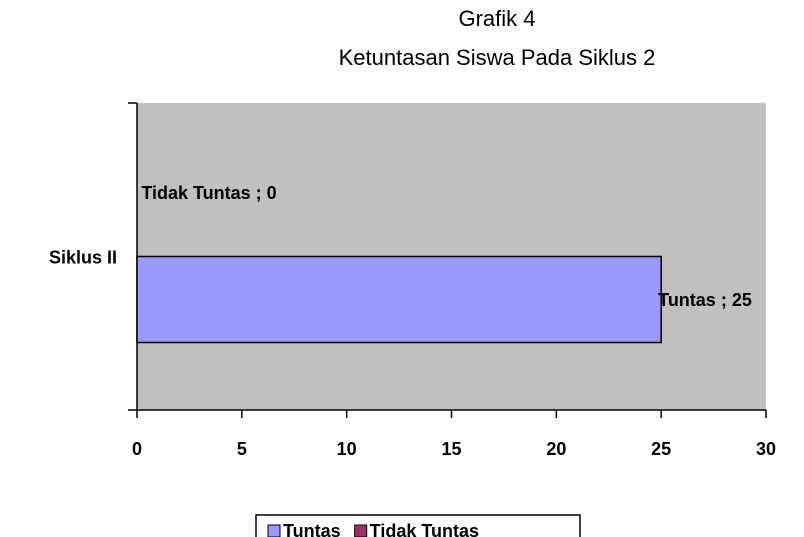 The height and width of the screenshot is (537, 804). Describe the element at coordinates (661, 449) in the screenshot. I see `x-tick-label: 25` at that location.